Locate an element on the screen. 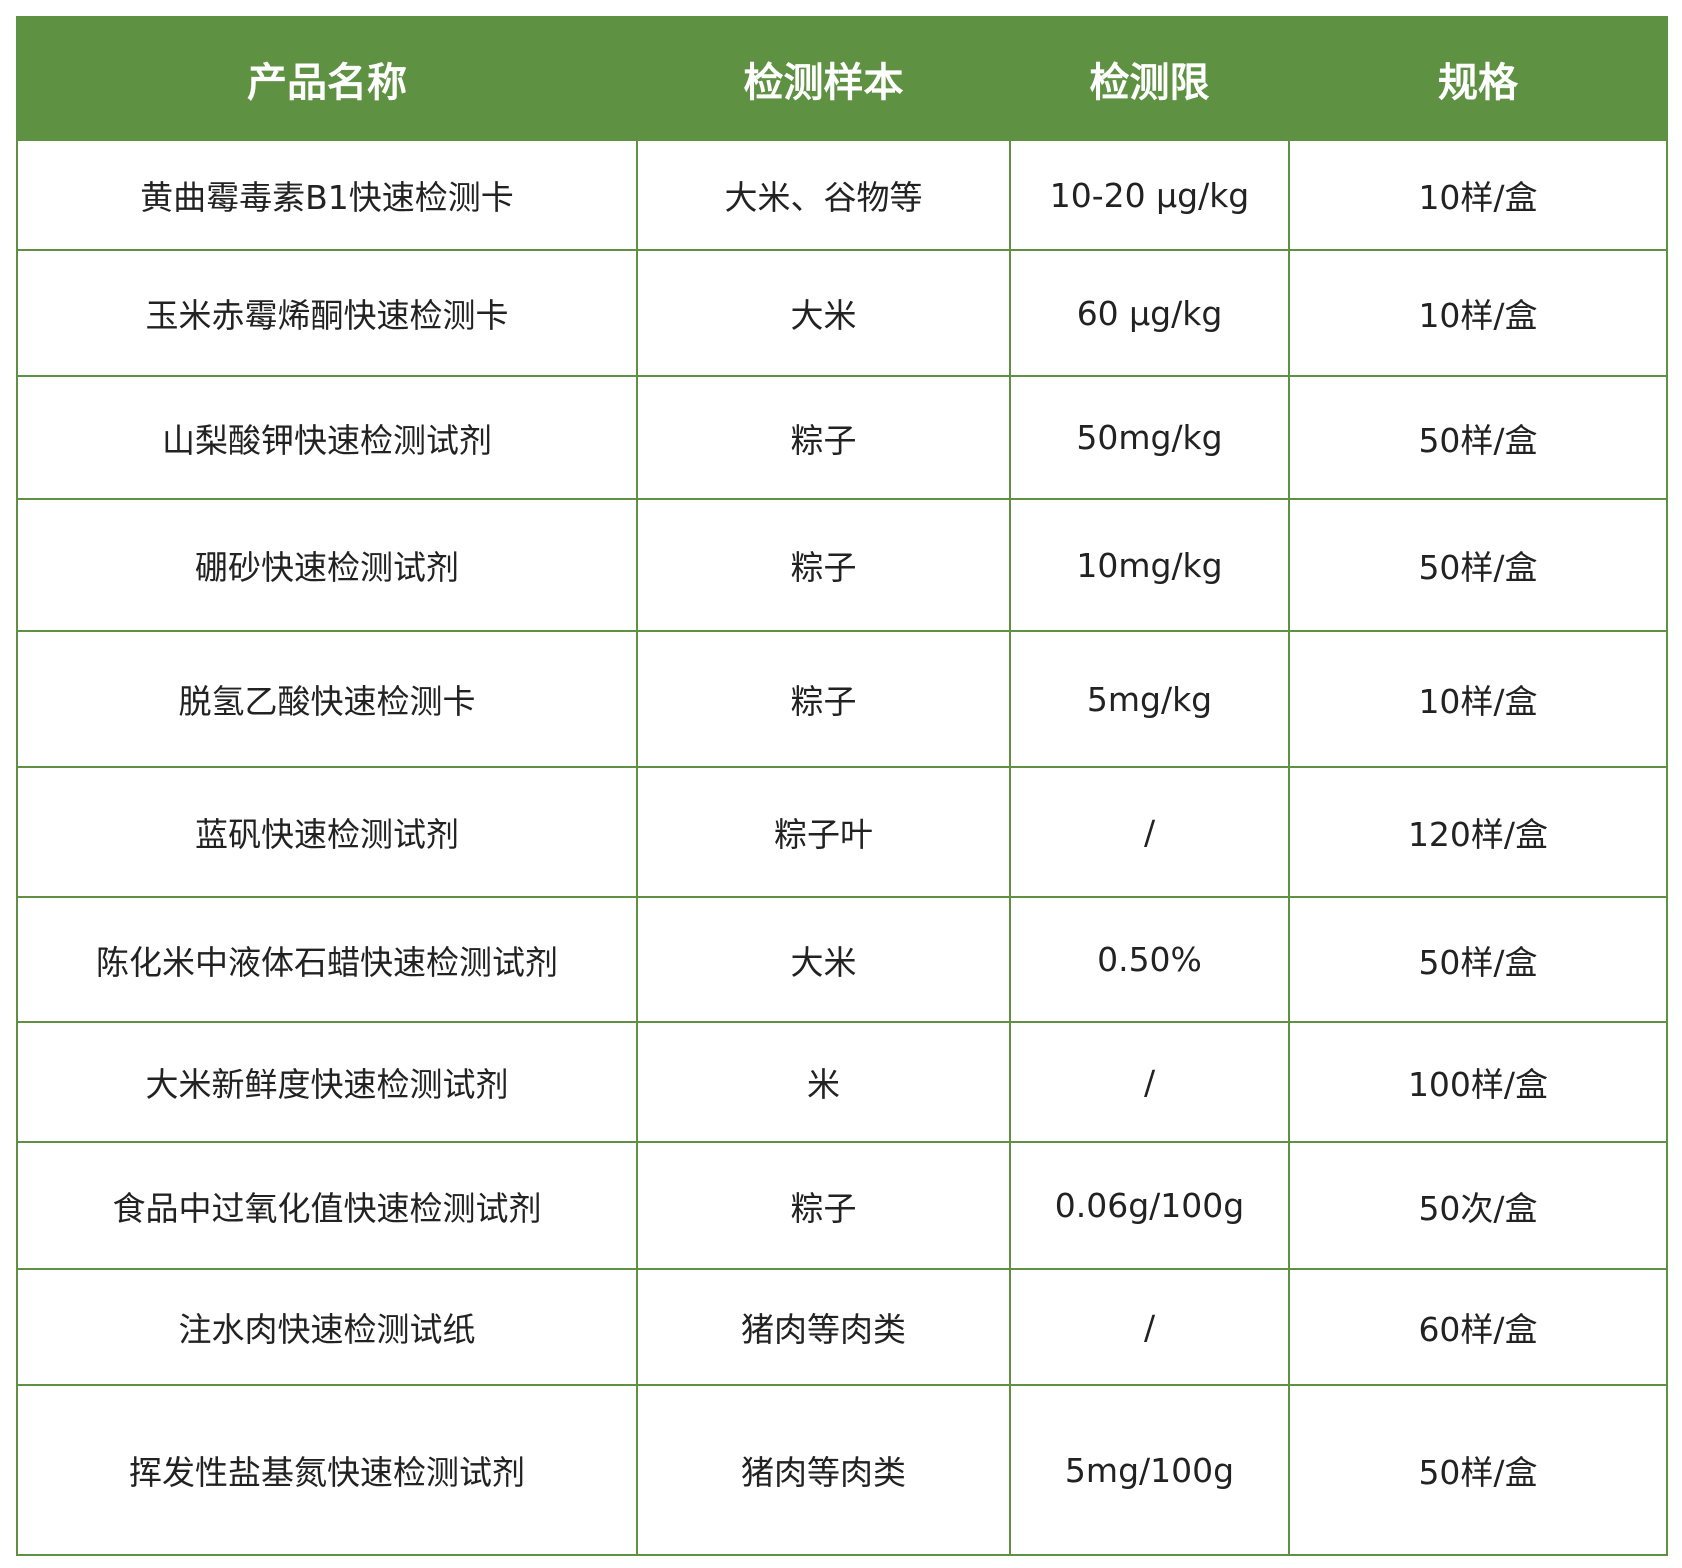 The image size is (1682, 1568). table-row: 食品中过氧化值快速检测试剂 粽子 0.06g/100g 50次/盒 is located at coordinates (842, 1205).